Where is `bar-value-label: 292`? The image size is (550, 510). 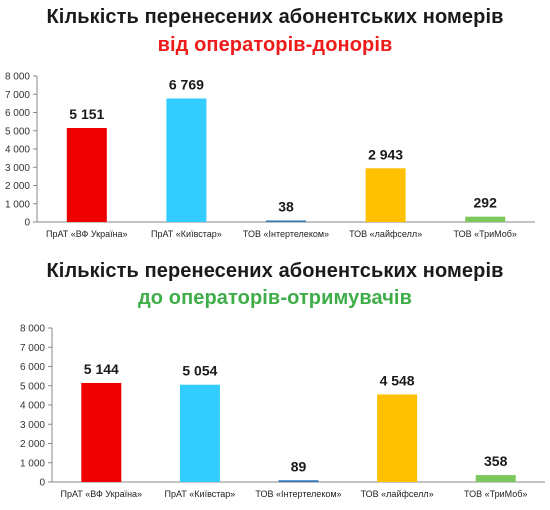 bar-value-label: 292 is located at coordinates (486, 203).